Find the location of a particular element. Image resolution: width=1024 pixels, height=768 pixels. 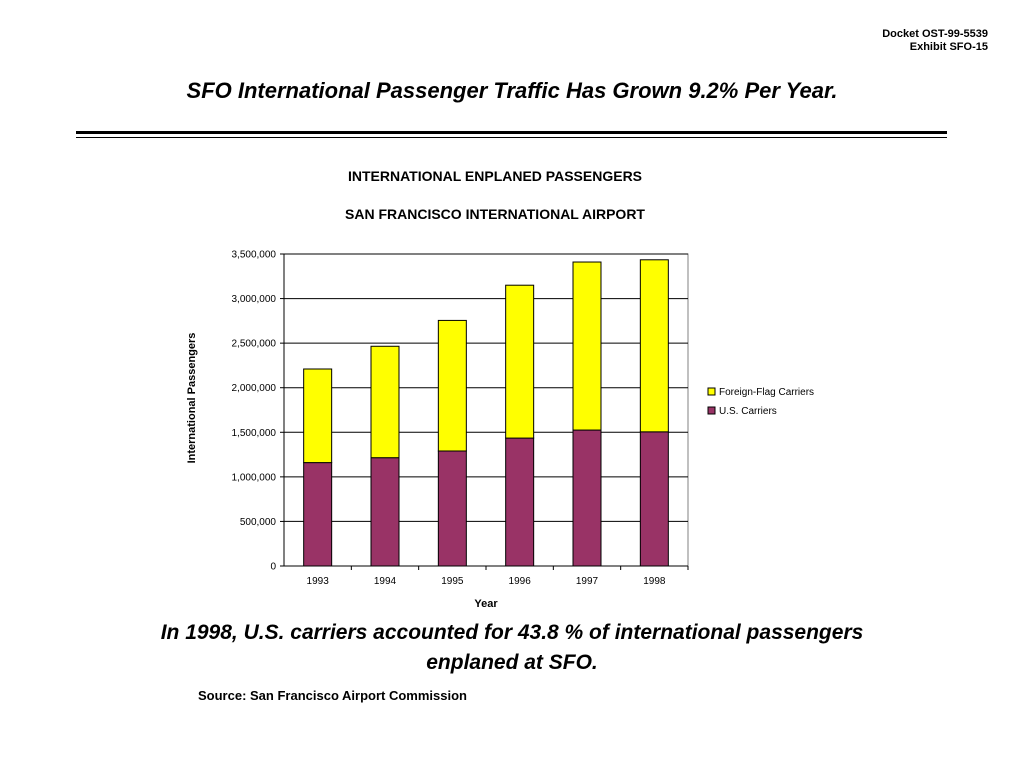

docket-number: Docket OST-99-5539 is located at coordinates (935, 34).